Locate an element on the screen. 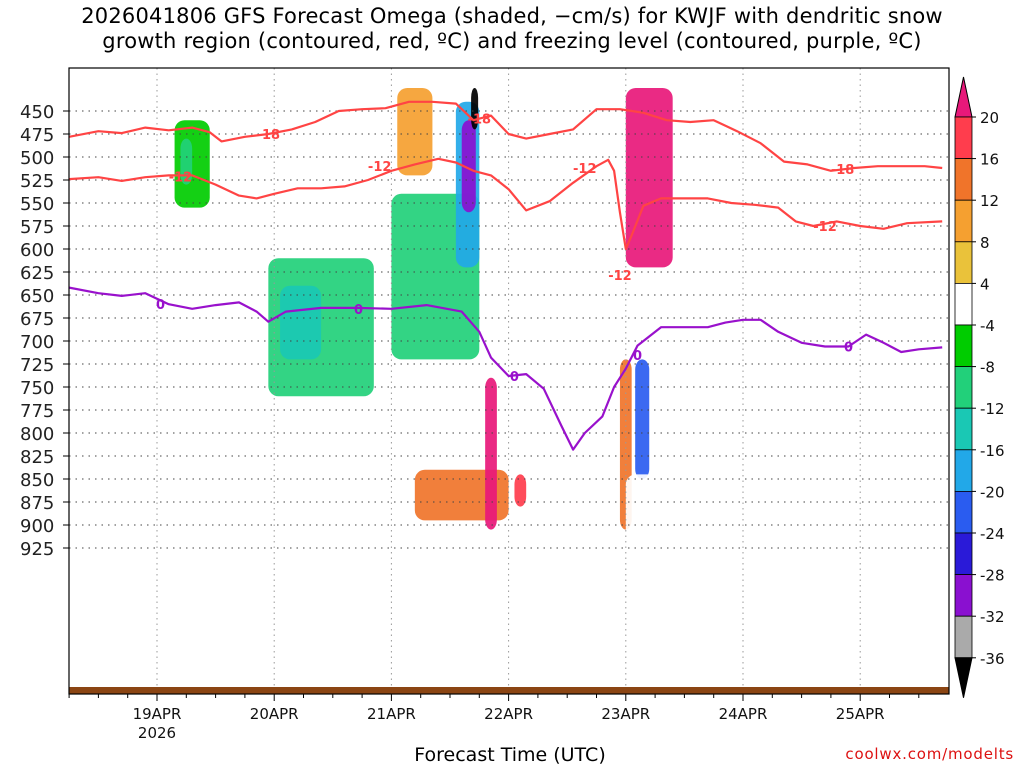 This screenshot has width=1024, height=768. colorbar-label-2: 12 is located at coordinates (989, 201).